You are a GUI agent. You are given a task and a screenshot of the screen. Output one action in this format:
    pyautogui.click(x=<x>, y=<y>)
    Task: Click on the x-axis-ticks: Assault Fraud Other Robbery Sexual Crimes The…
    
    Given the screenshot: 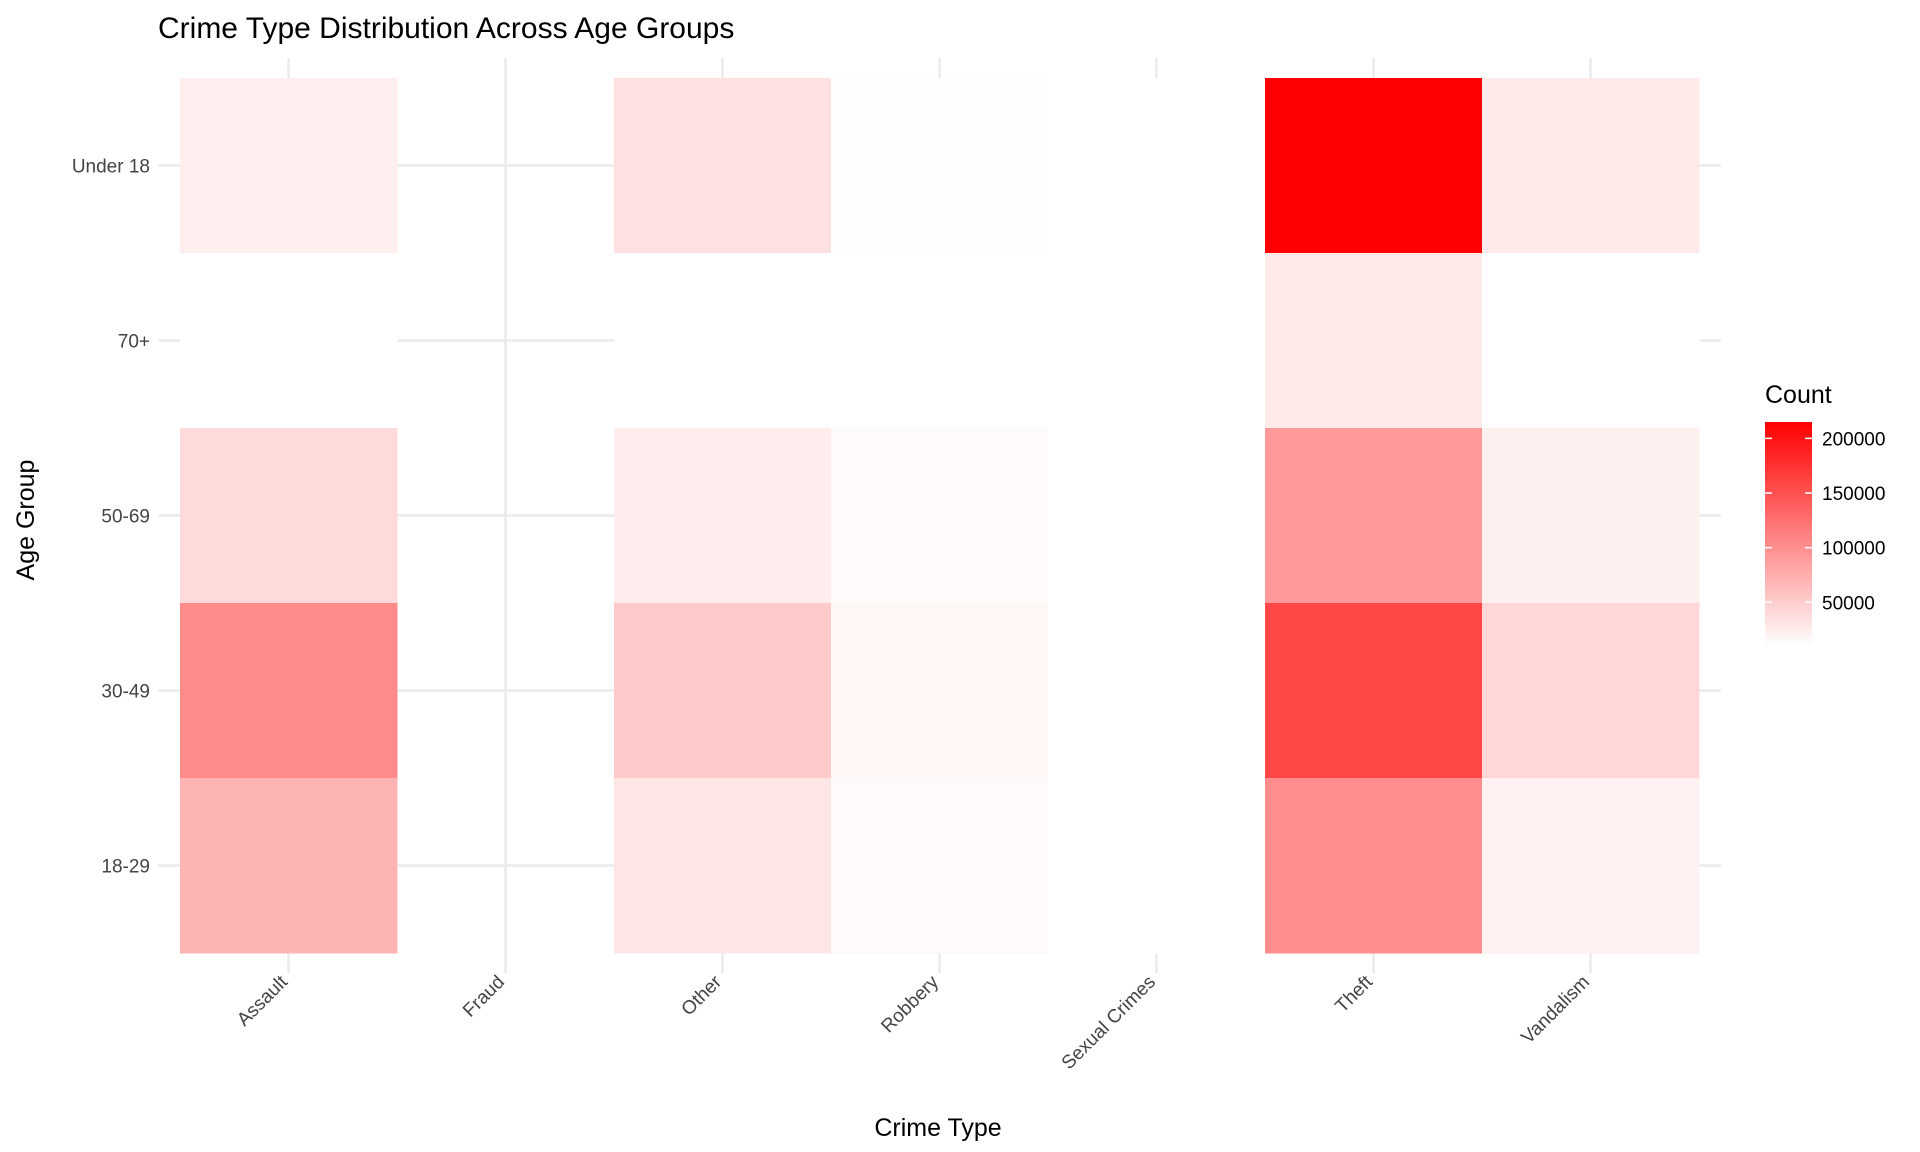 What is the action you would take?
    pyautogui.click(x=913, y=1022)
    